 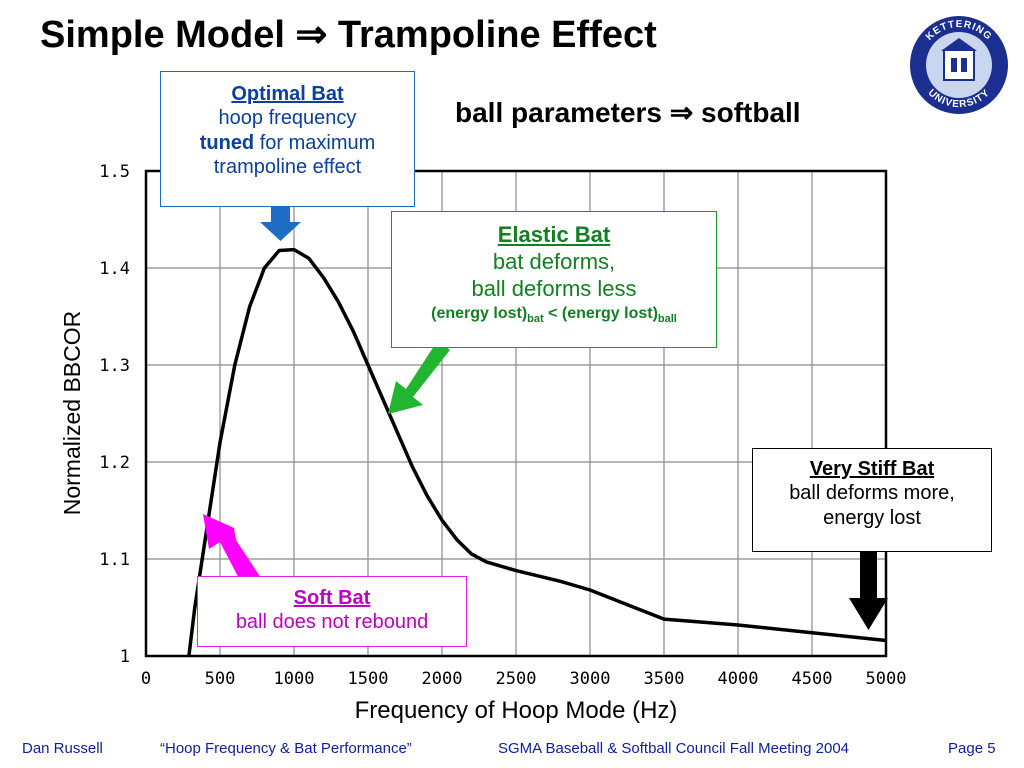 I want to click on y-tick-label-1.3: 1.3, so click(x=114, y=366).